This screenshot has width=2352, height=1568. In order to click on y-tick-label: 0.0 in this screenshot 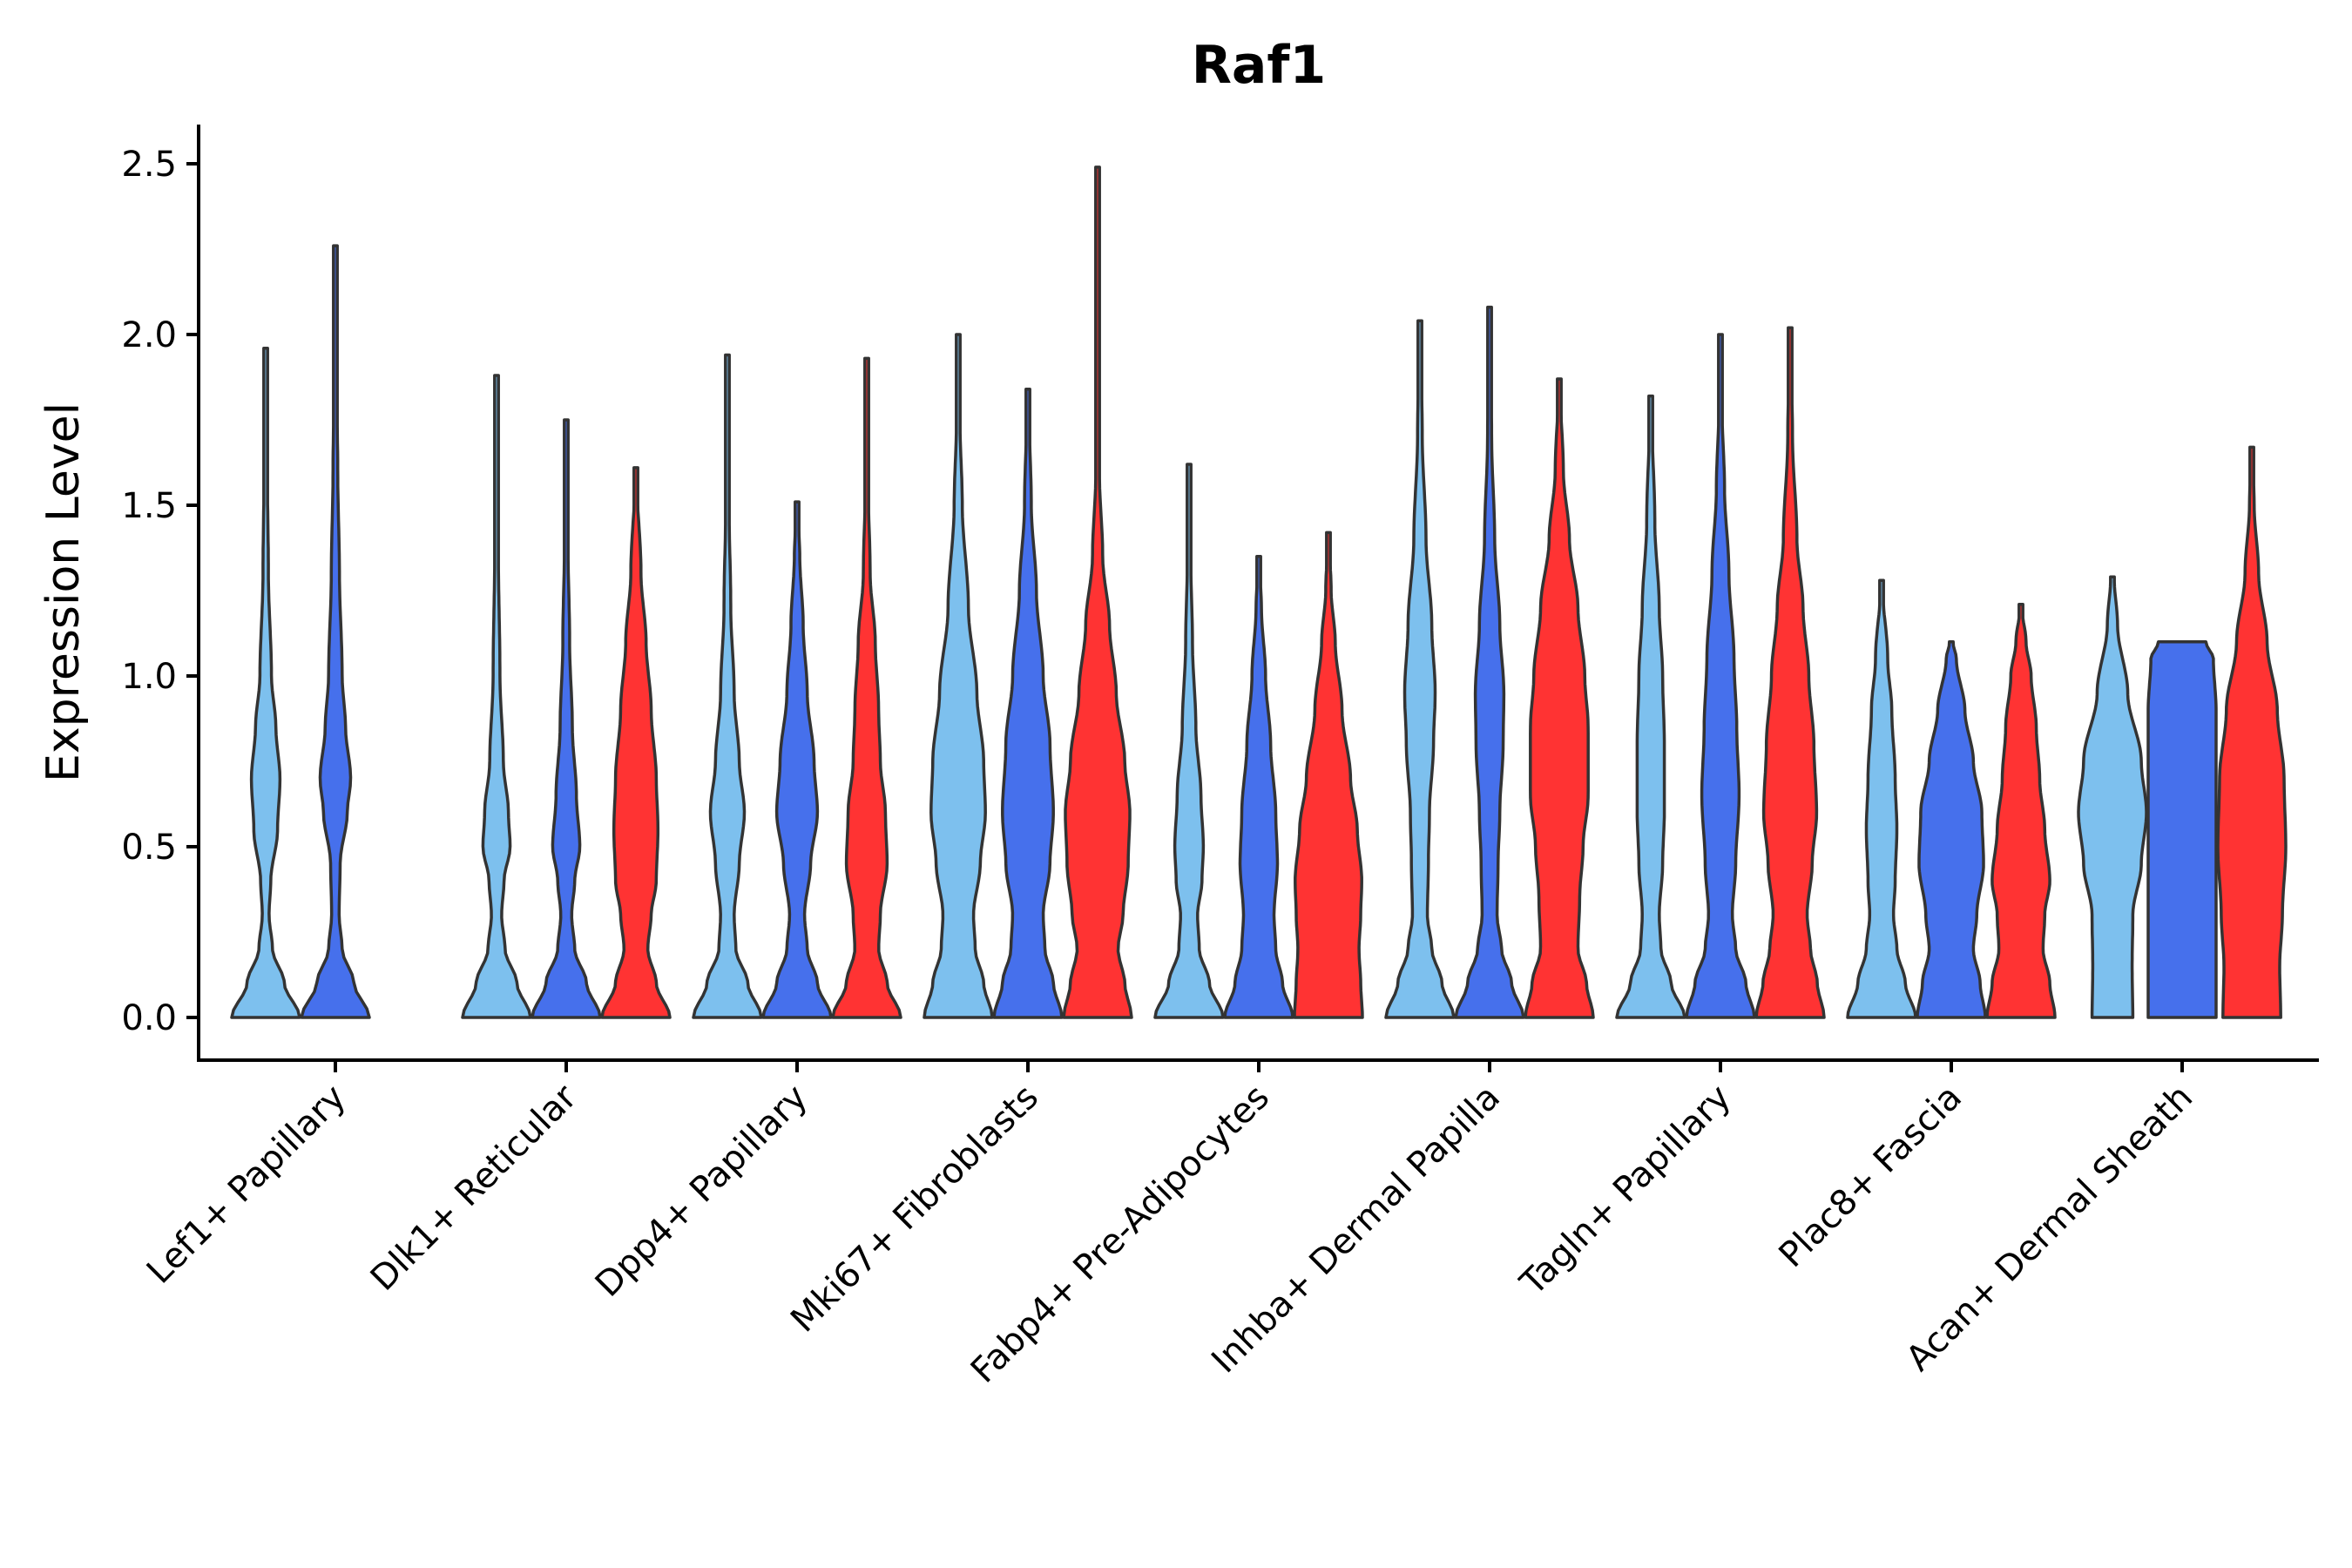, I will do `click(149, 1018)`.